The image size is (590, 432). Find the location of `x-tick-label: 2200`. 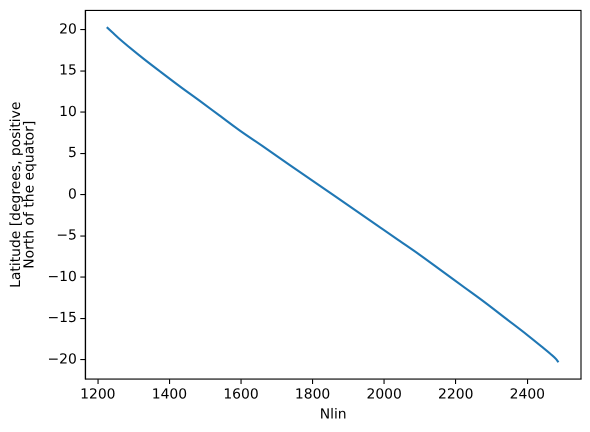

x-tick-label: 2200 is located at coordinates (456, 394).